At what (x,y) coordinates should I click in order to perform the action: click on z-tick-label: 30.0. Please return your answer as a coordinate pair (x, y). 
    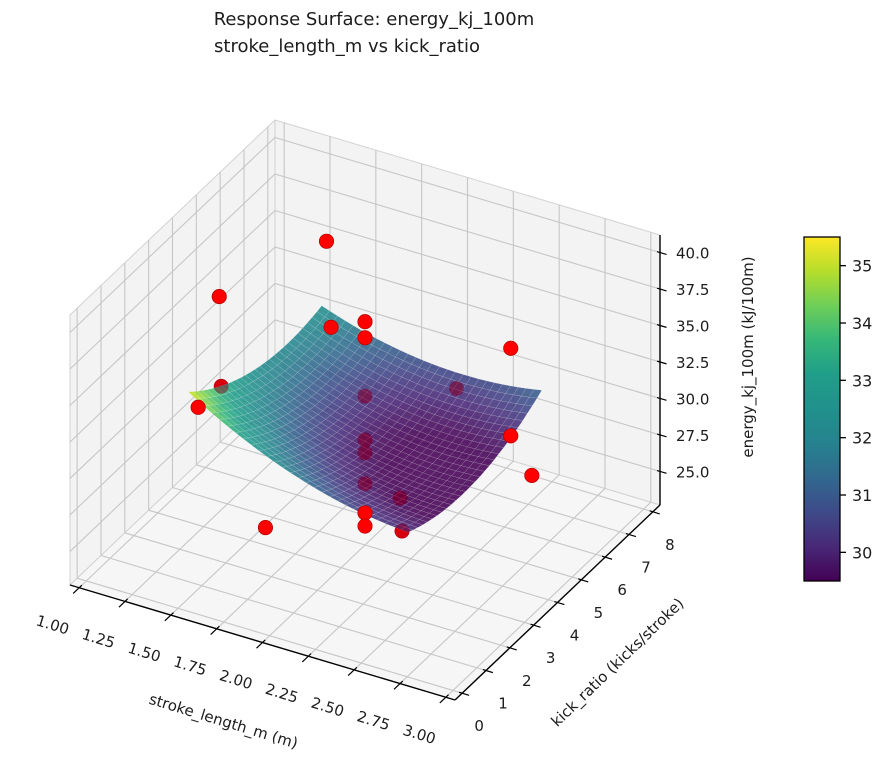
    Looking at the image, I should click on (692, 399).